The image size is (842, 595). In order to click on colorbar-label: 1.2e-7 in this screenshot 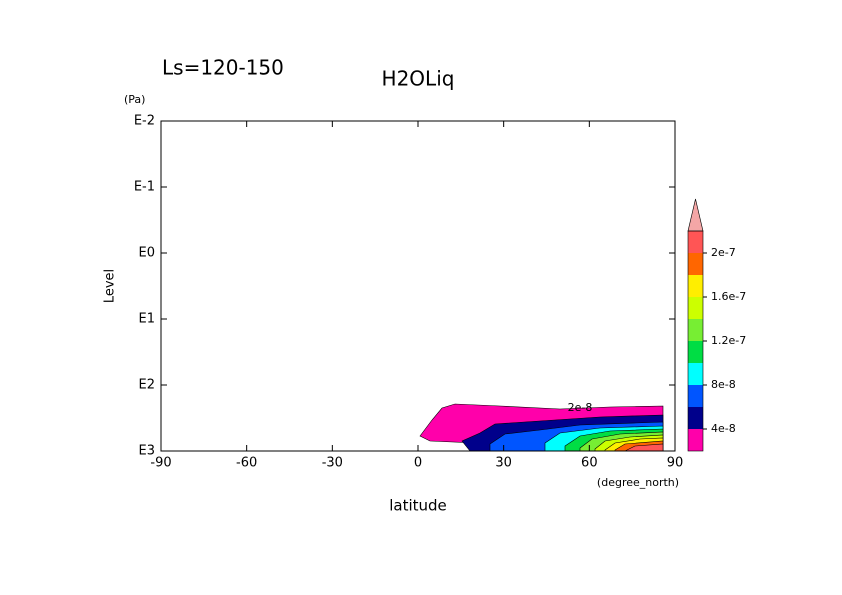, I will do `click(728, 340)`.